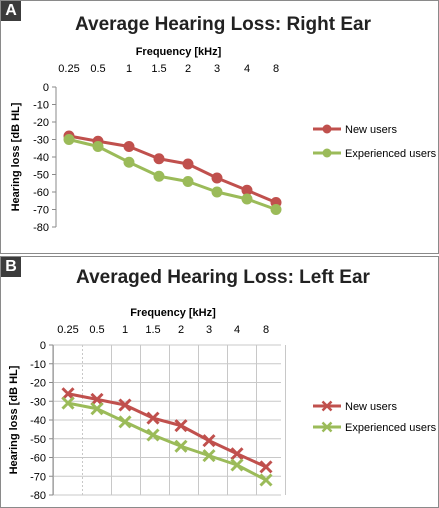 This screenshot has width=439, height=508. What do you see at coordinates (41, 176) in the screenshot?
I see `y-tick-label-a-5: -50` at bounding box center [41, 176].